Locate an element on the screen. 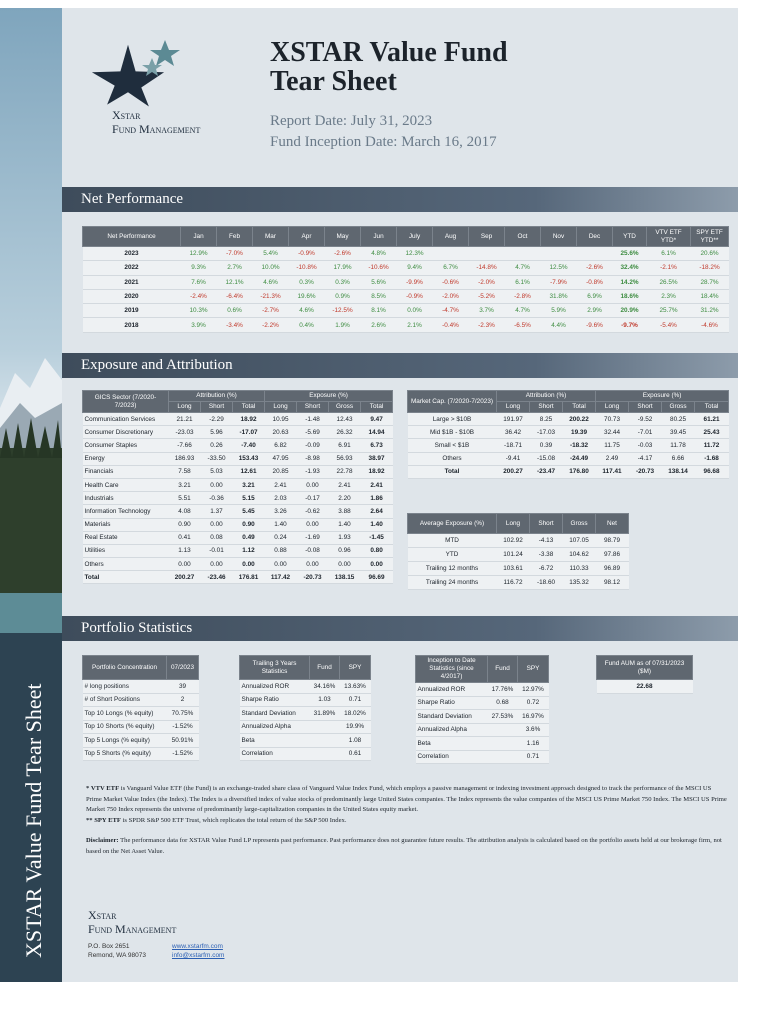 Image resolution: width=768 pixels, height=1024 pixels. row-label: Correlation is located at coordinates (274, 754).